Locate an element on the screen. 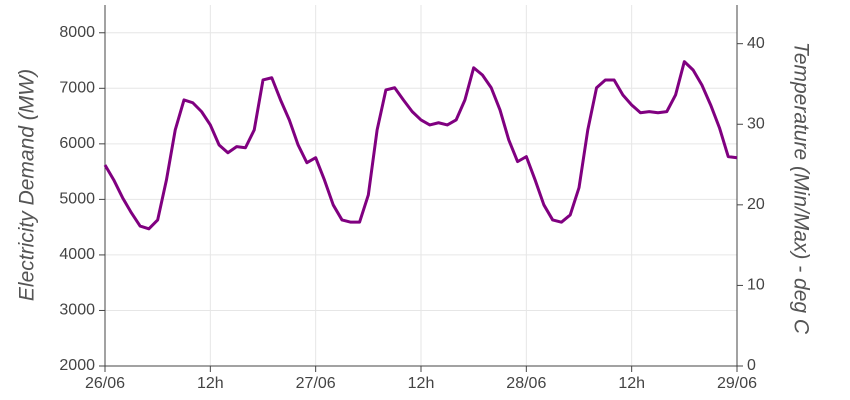 This screenshot has width=850, height=400. y-tick-label: 6000 is located at coordinates (77, 143).